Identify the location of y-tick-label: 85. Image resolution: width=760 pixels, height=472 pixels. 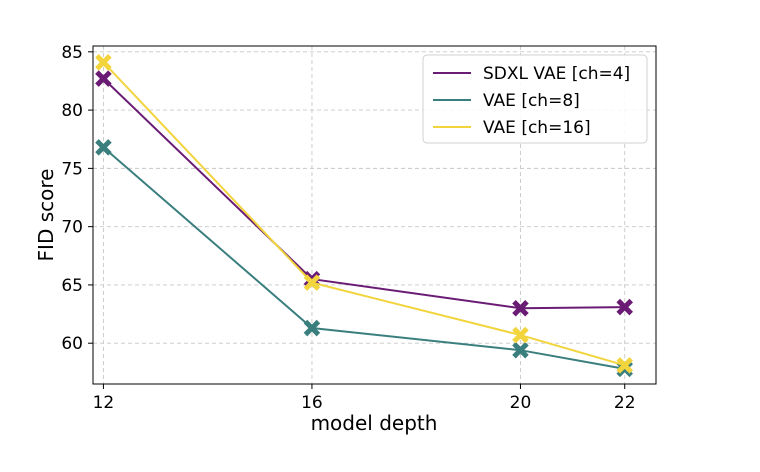
(72, 53).